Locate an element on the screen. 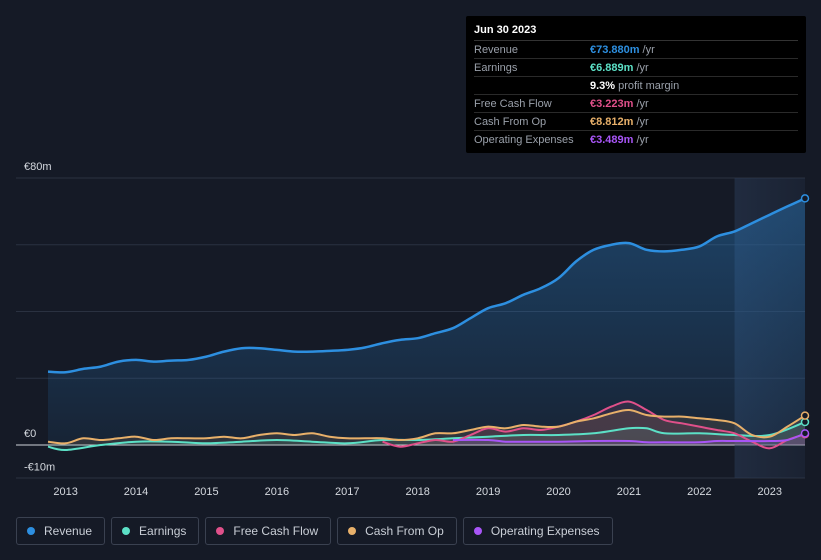 The height and width of the screenshot is (560, 821). tooltip-label: Earnings is located at coordinates (496, 68).